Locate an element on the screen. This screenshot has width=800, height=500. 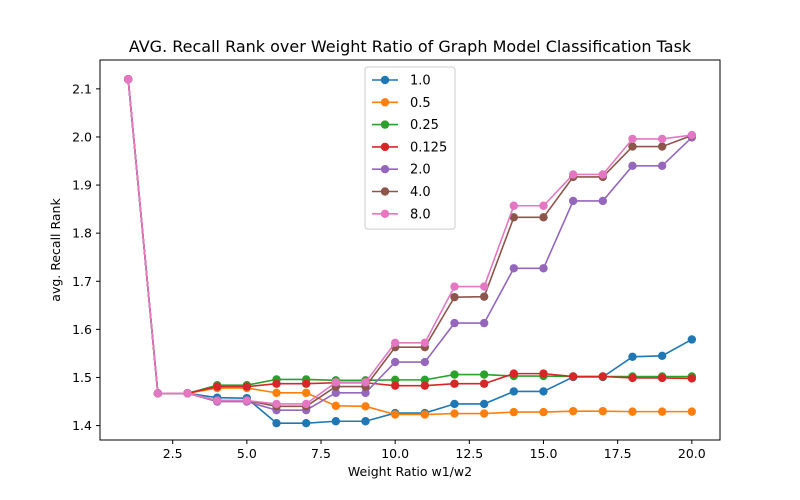
y-tick-label: 1.8 is located at coordinates (82, 233).